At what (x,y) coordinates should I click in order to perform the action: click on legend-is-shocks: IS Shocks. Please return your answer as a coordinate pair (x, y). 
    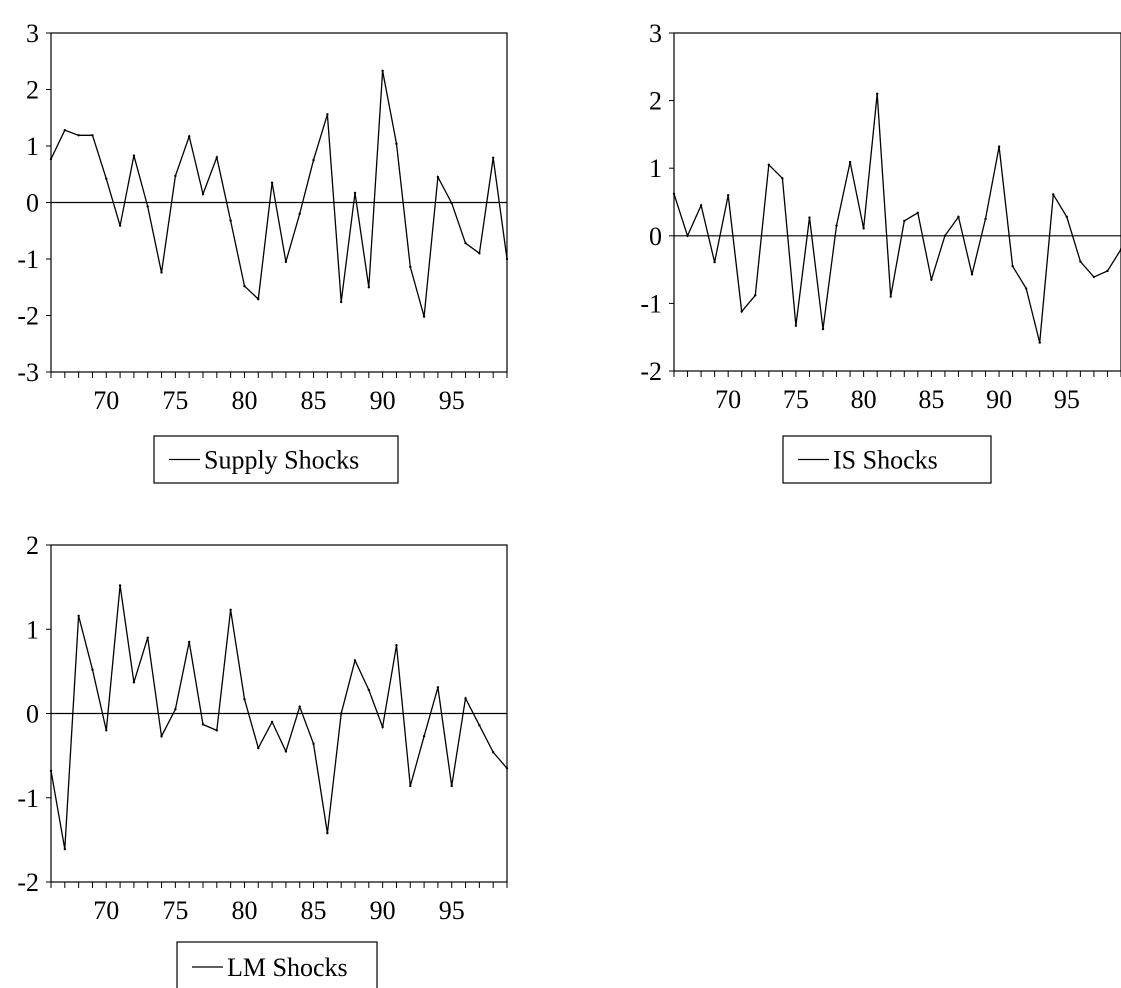
    Looking at the image, I should click on (887, 459).